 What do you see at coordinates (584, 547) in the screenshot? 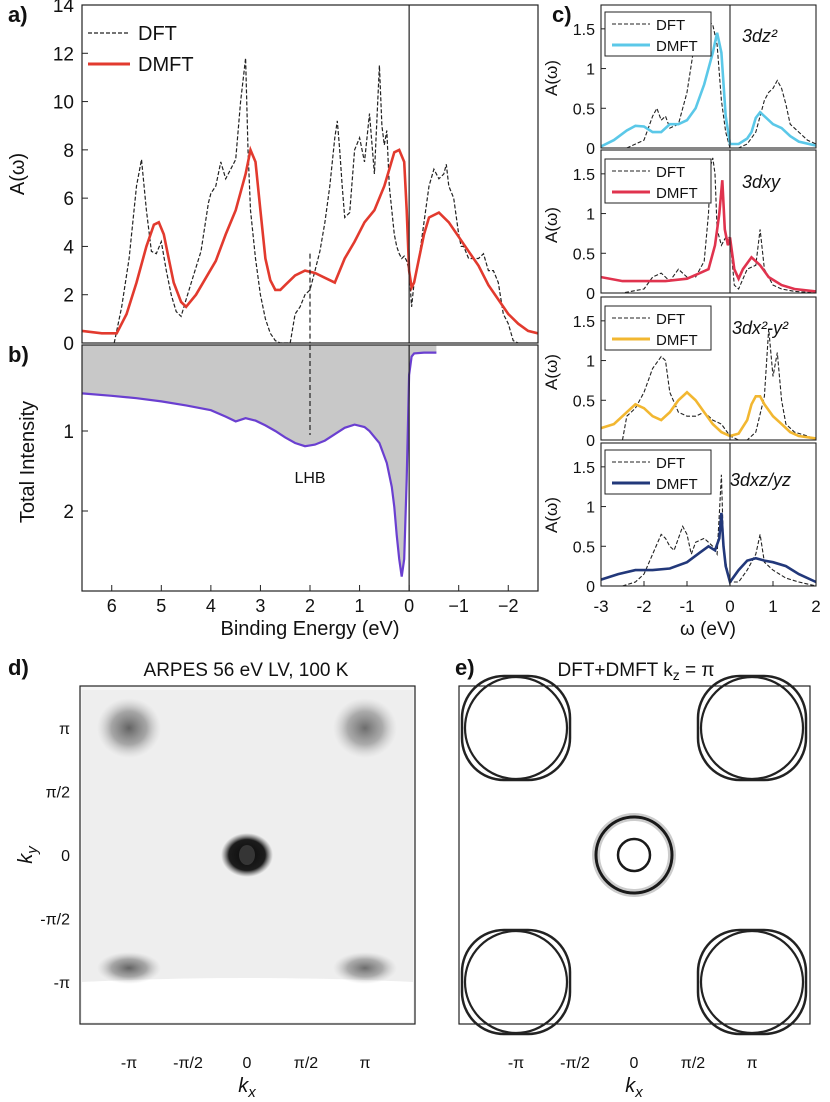
I see `panel-c4-y-tick-label: 0.5` at bounding box center [584, 547].